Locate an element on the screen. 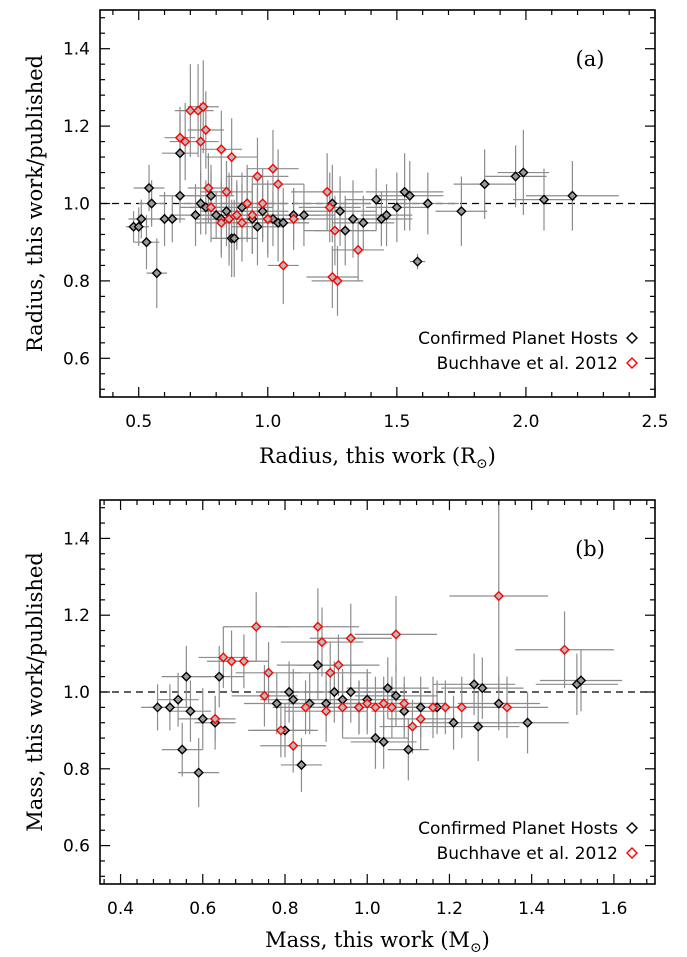  x-tick-label: 1.5 is located at coordinates (396, 422).